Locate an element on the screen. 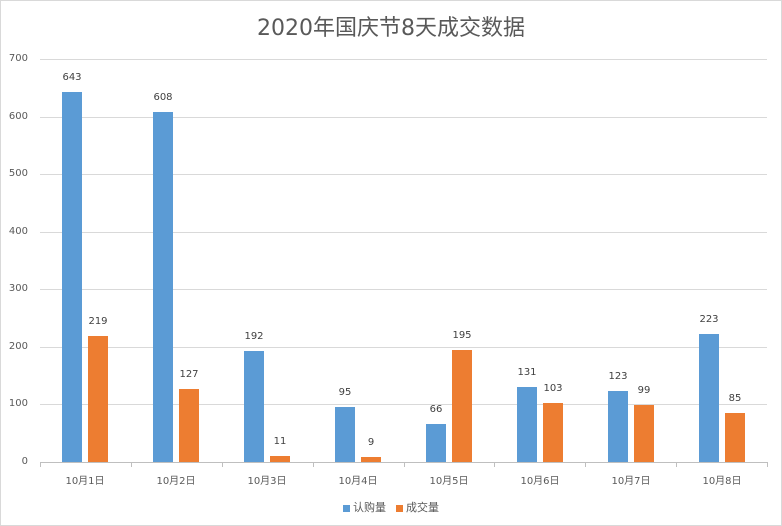 The image size is (782, 526). data-label: 608 is located at coordinates (163, 97).